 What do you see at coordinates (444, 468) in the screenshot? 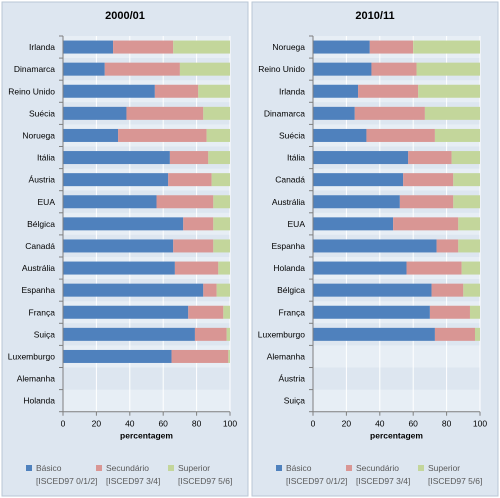
I see `legend-label: Superior` at bounding box center [444, 468].